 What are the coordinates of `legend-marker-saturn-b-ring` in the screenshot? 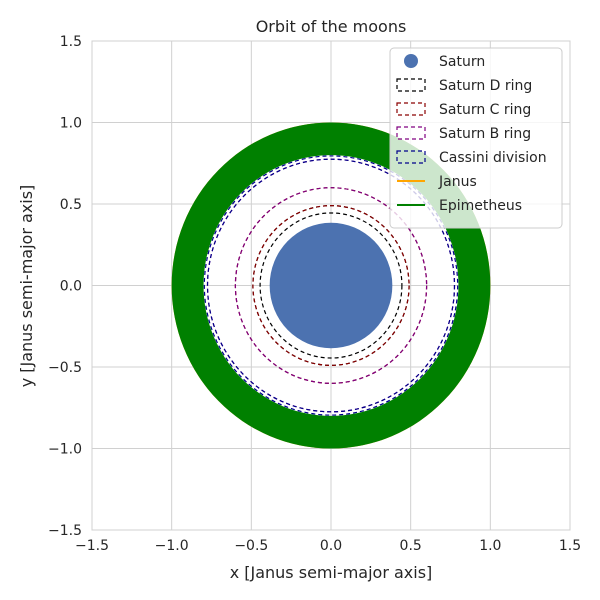 It's located at (411, 133).